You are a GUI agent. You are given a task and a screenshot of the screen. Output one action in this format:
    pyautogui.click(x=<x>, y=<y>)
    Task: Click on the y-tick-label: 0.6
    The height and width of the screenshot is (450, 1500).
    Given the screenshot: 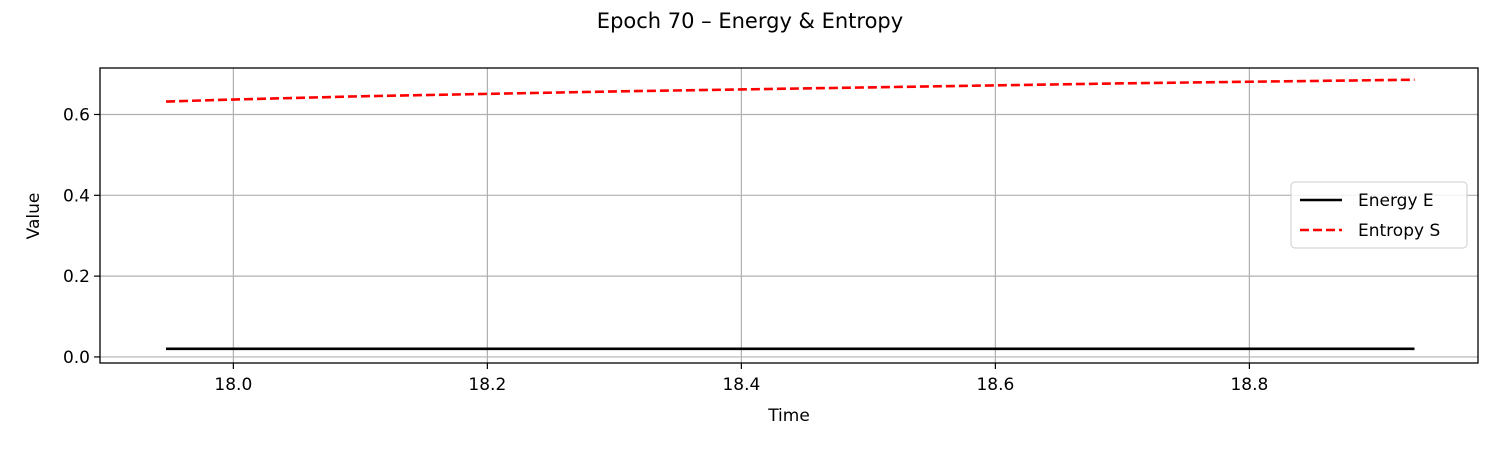 What is the action you would take?
    pyautogui.click(x=76, y=115)
    